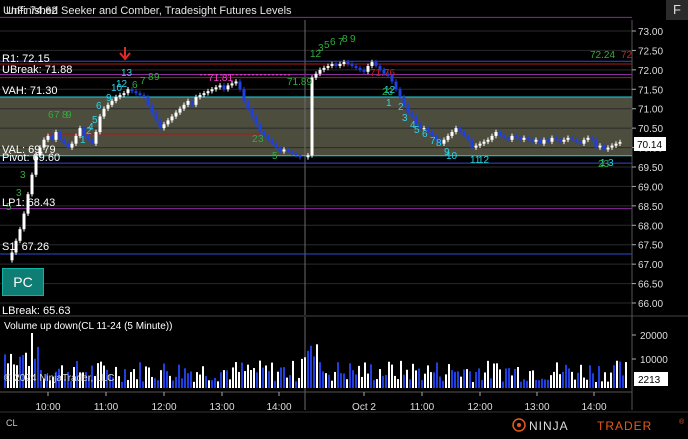 This screenshot has width=688, height=439. Describe the element at coordinates (650, 168) in the screenshot. I see `price-tick-label: 69.50` at that location.